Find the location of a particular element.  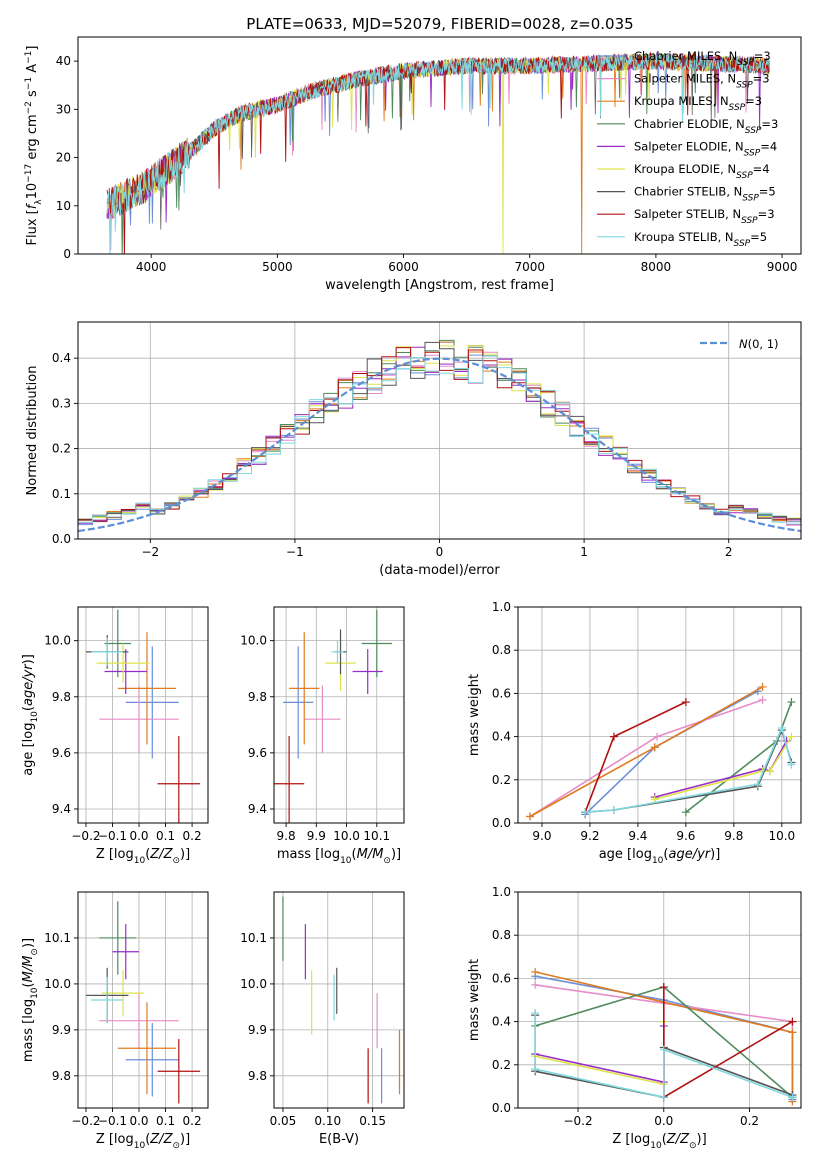

legend-entry: Chabrier MILES, NSSP=3 is located at coordinates (702, 58).